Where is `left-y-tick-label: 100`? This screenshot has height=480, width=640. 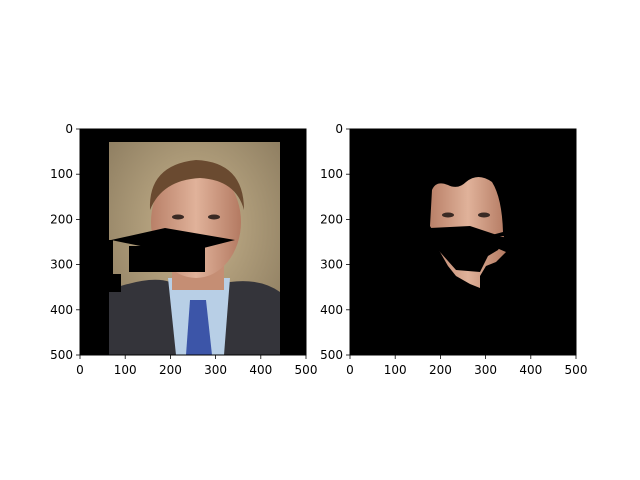 left-y-tick-label: 100 is located at coordinates (61, 174).